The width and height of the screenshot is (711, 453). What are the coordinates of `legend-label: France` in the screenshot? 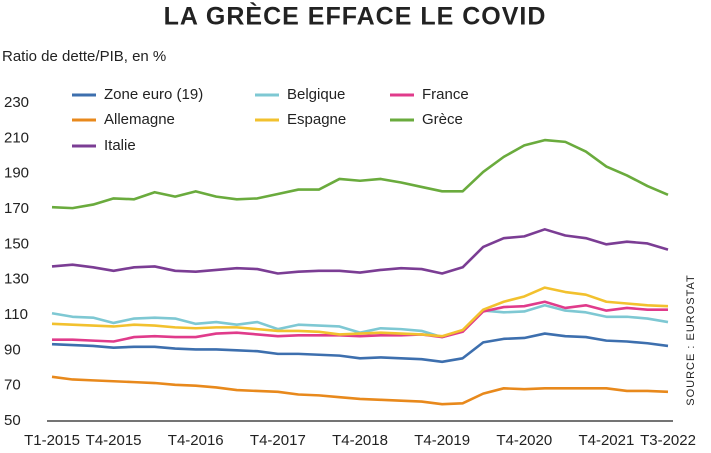 It's located at (445, 94).